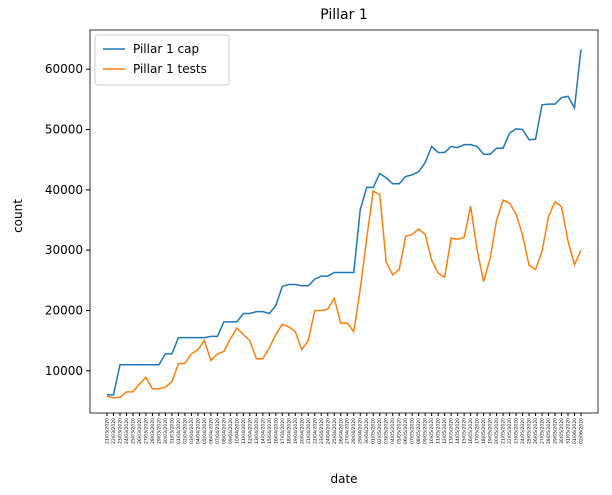 The height and width of the screenshot is (495, 612). What do you see at coordinates (458, 431) in the screenshot?
I see `x-tick-label: 14/05/2020` at bounding box center [458, 431].